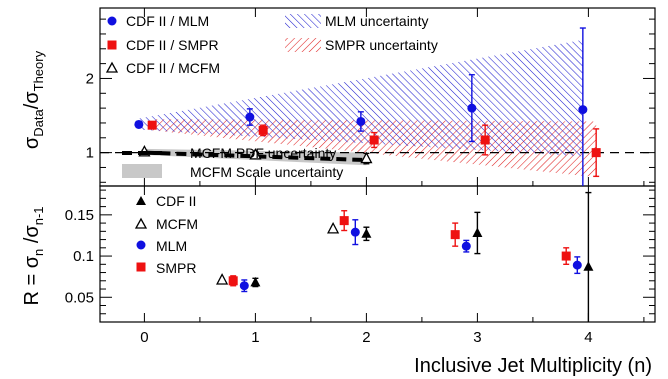 This screenshot has width=668, height=379. What do you see at coordinates (90, 153) in the screenshot?
I see `top-y-tick-label: 1` at bounding box center [90, 153].